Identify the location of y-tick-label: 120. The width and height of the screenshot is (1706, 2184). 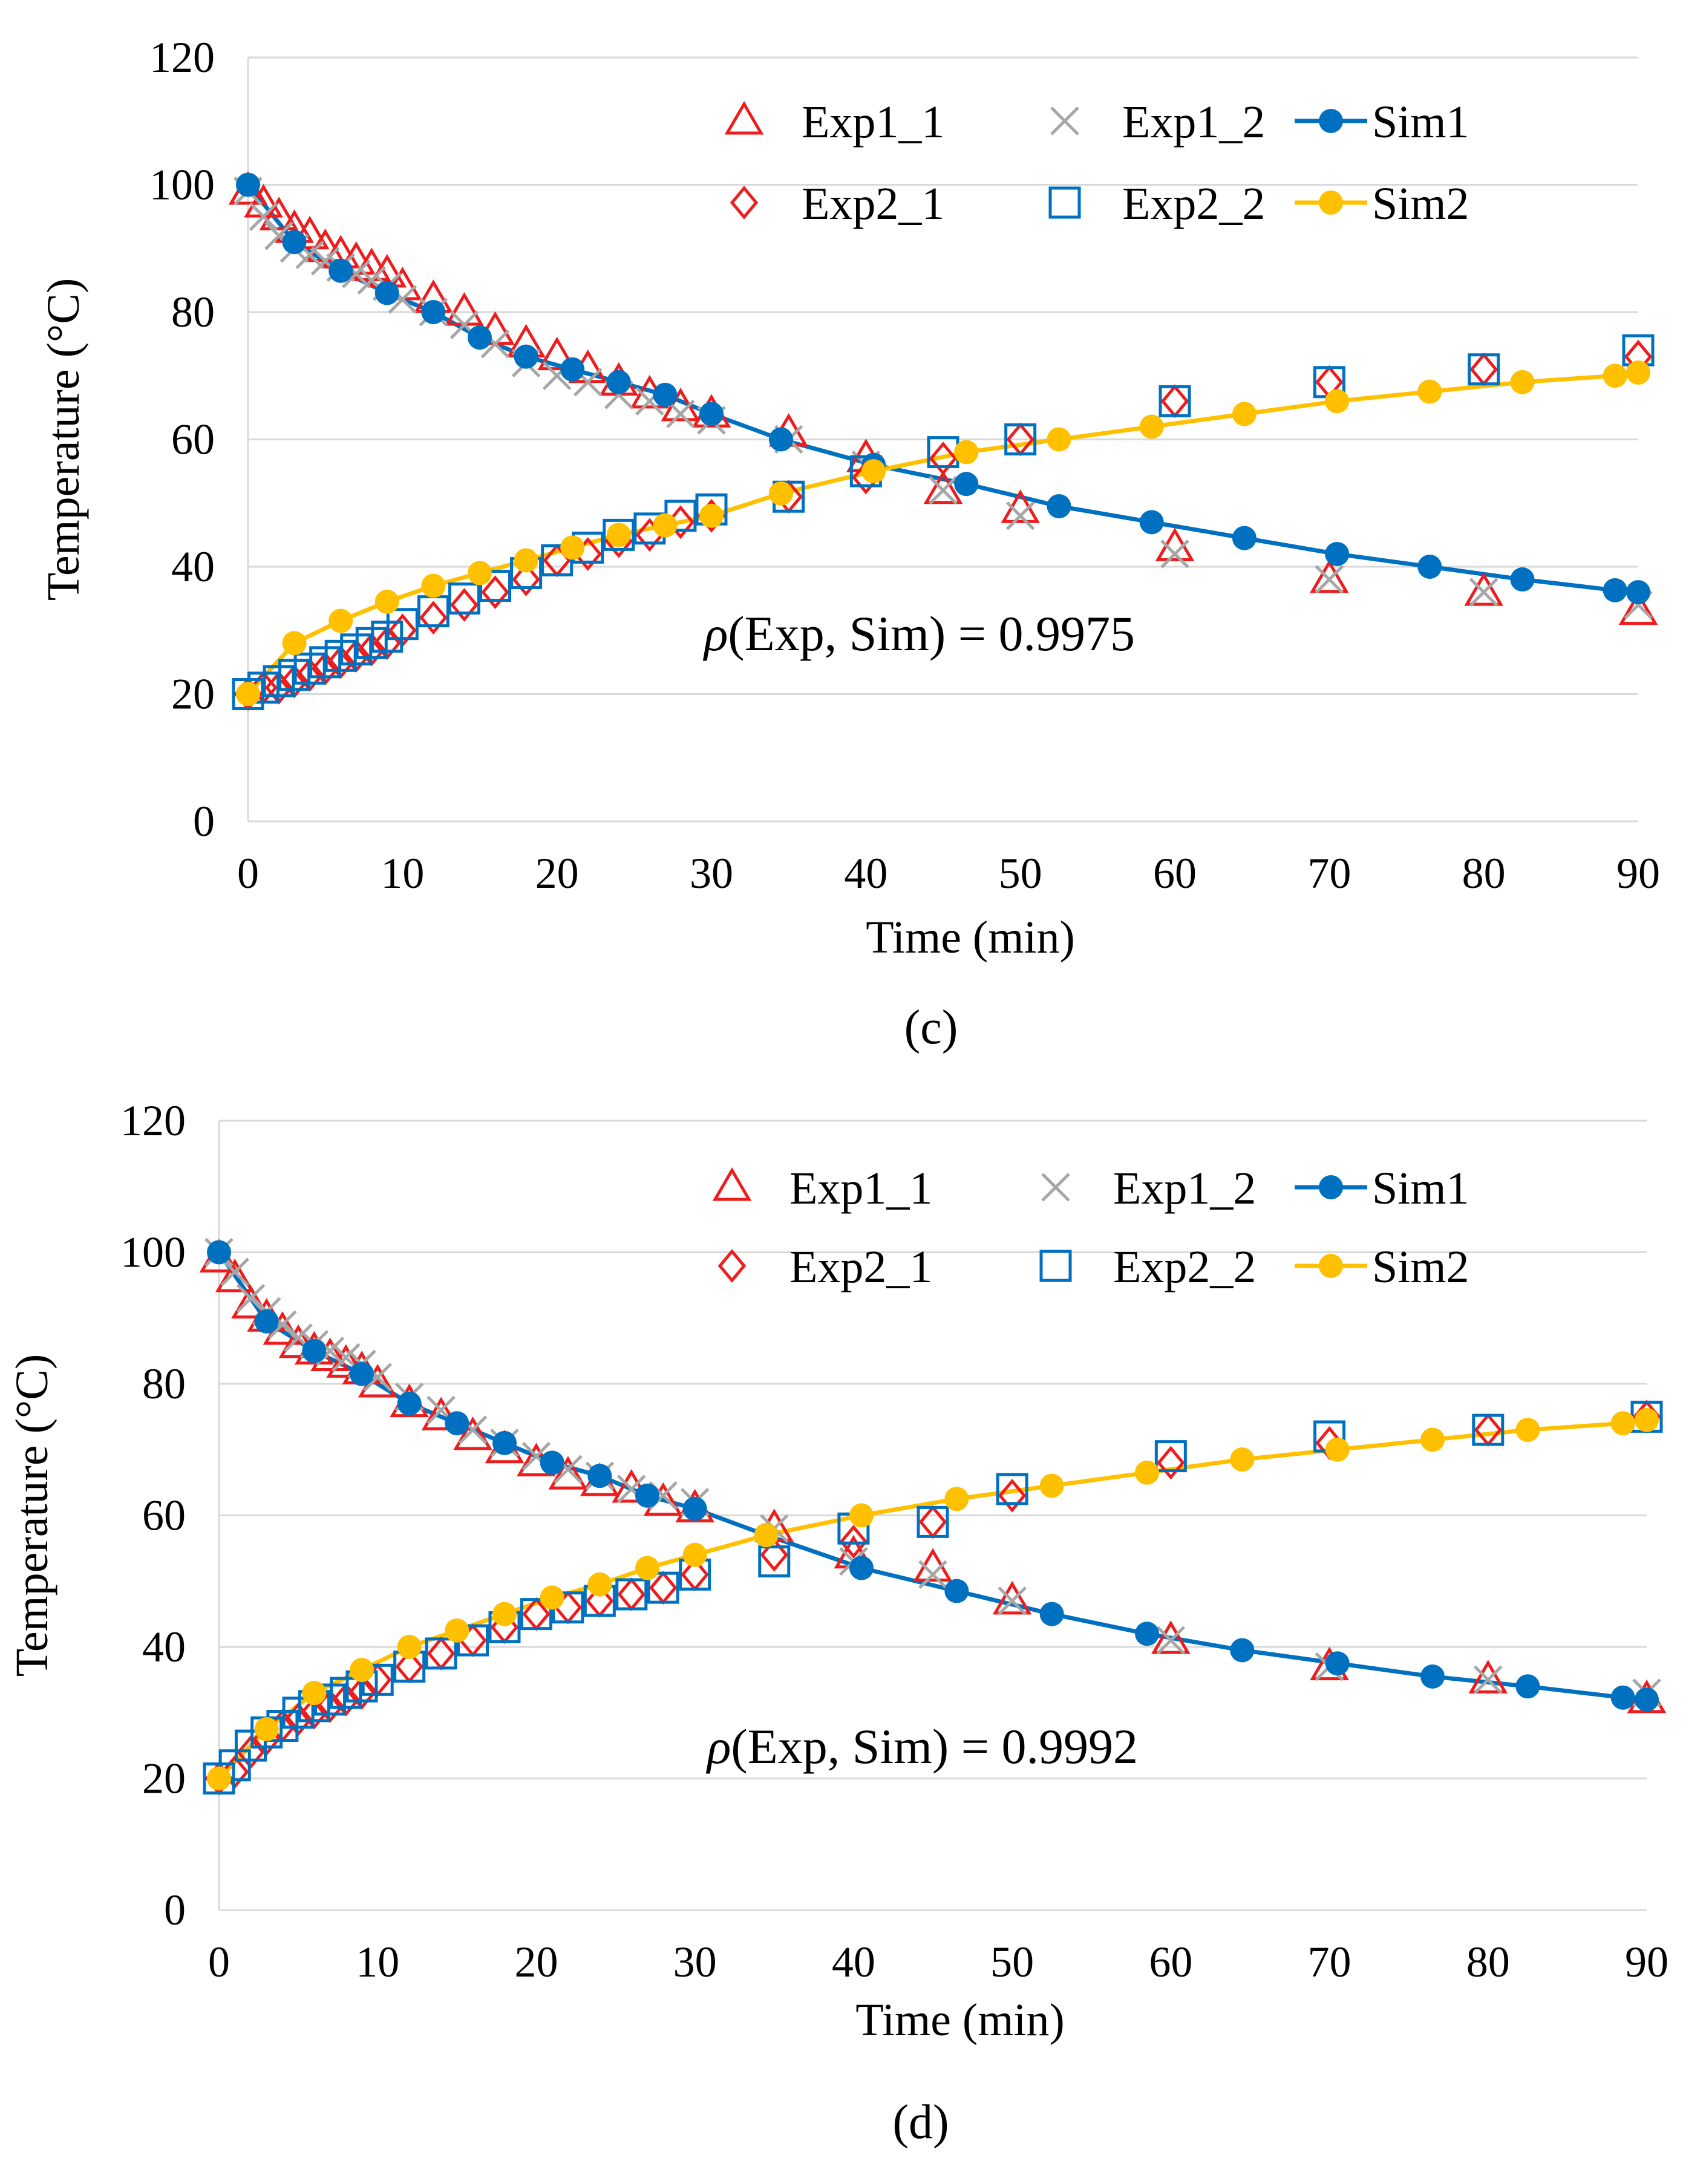
(153, 1121).